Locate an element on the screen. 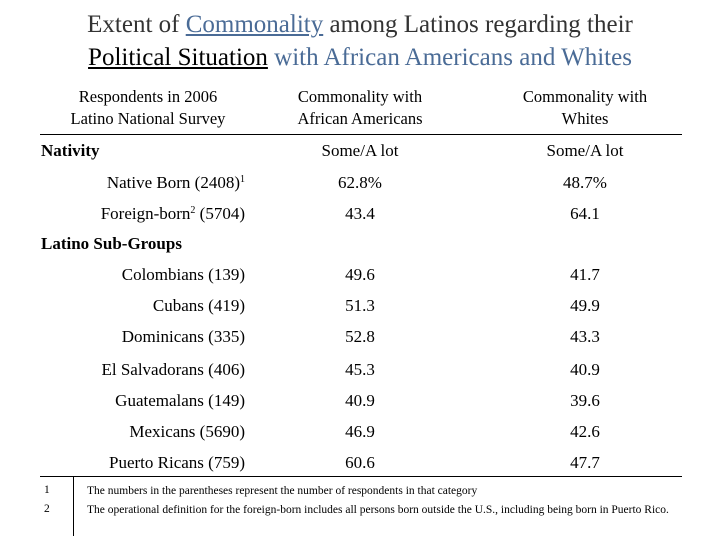  cell-dominicans-aa: 52.8 is located at coordinates (360, 336).